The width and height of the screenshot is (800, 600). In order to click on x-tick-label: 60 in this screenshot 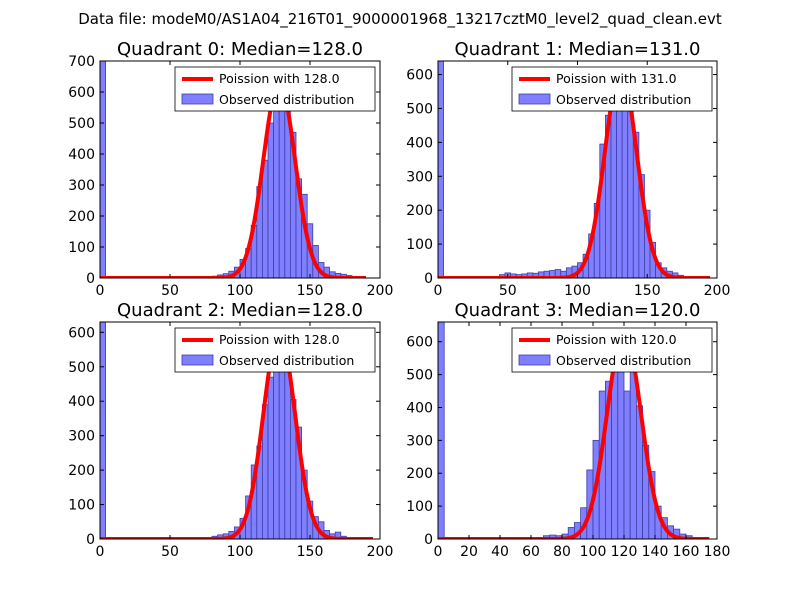, I will do `click(531, 552)`.